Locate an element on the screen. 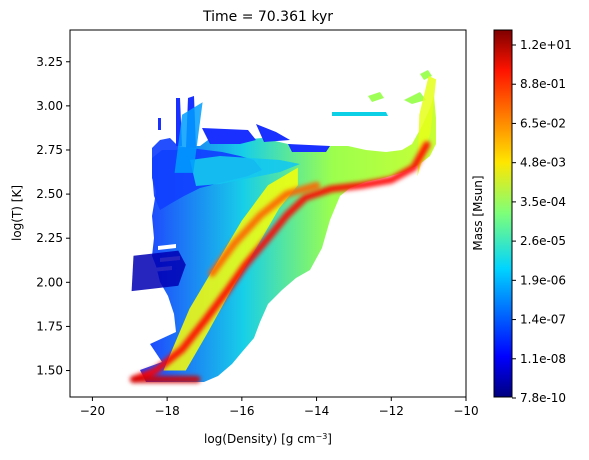  colorbar is located at coordinates (503, 213).